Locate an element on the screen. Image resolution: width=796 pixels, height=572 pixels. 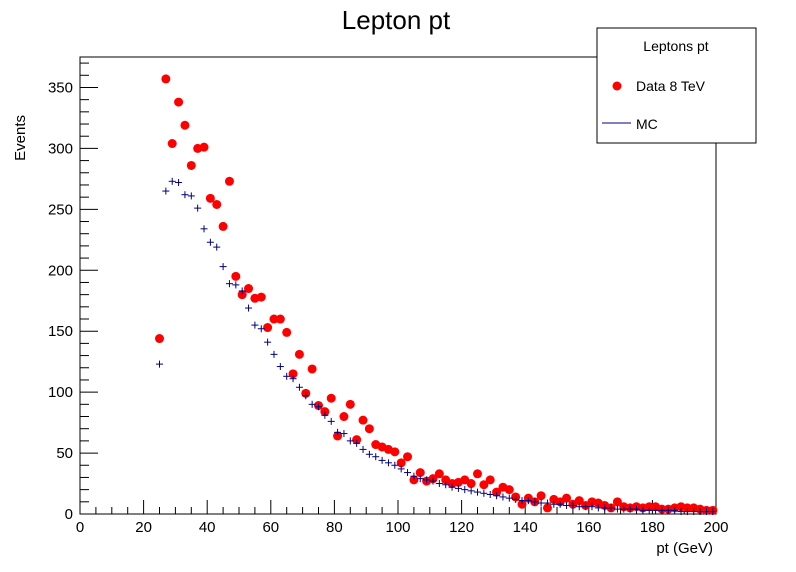
x-tick-label: 80 is located at coordinates (334, 527).